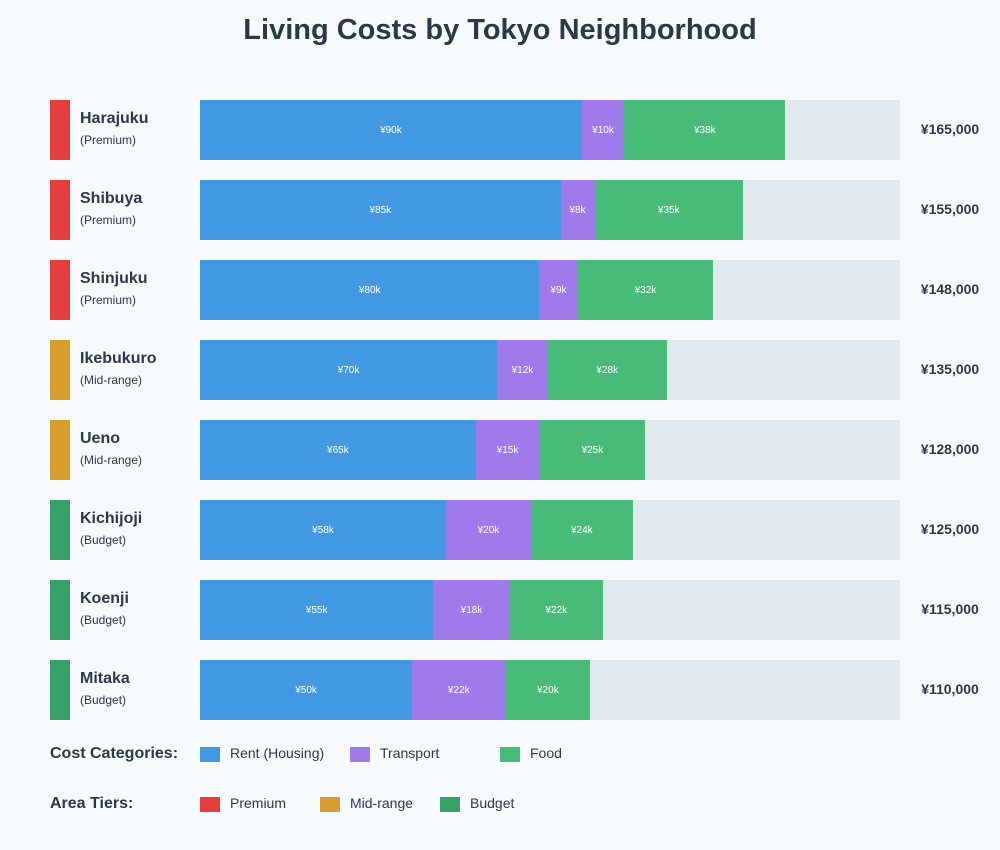  Describe the element at coordinates (459, 690) in the screenshot. I see `bar-segment-transport: ¥22k` at that location.